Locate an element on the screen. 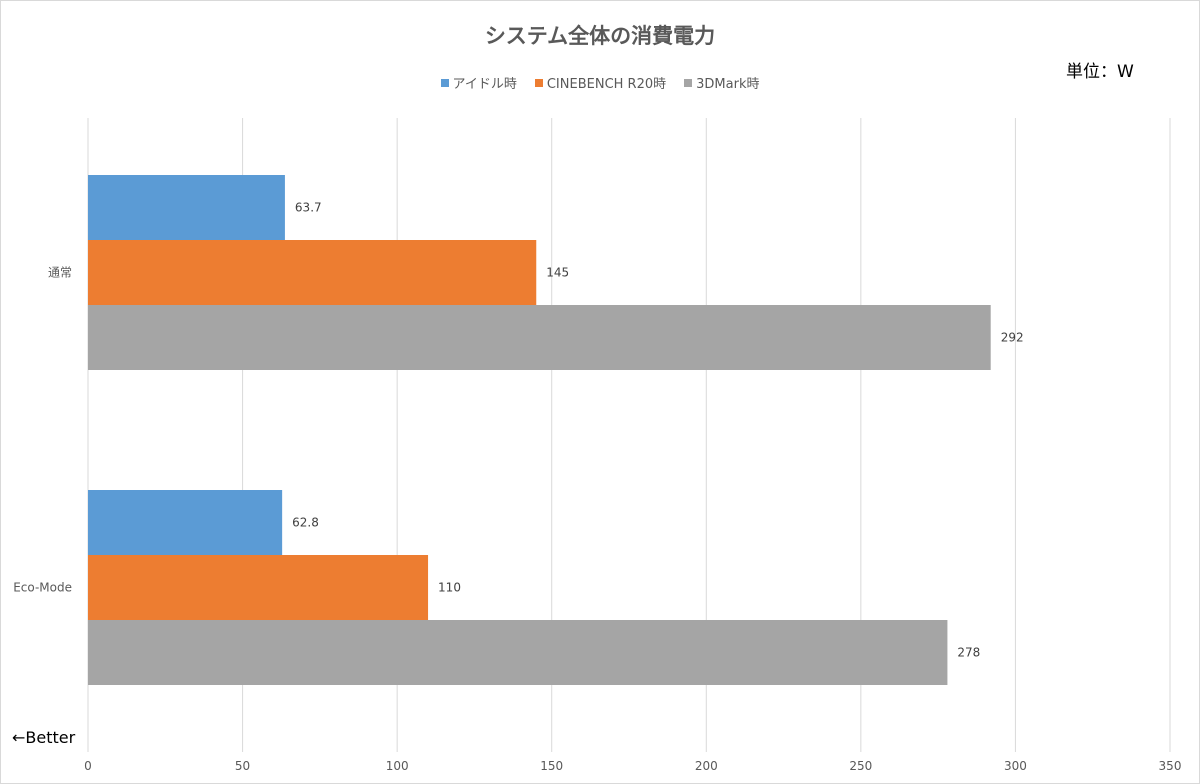 This screenshot has width=1200, height=784. legend-entry-3dmark: 3DMark時 is located at coordinates (721, 82).